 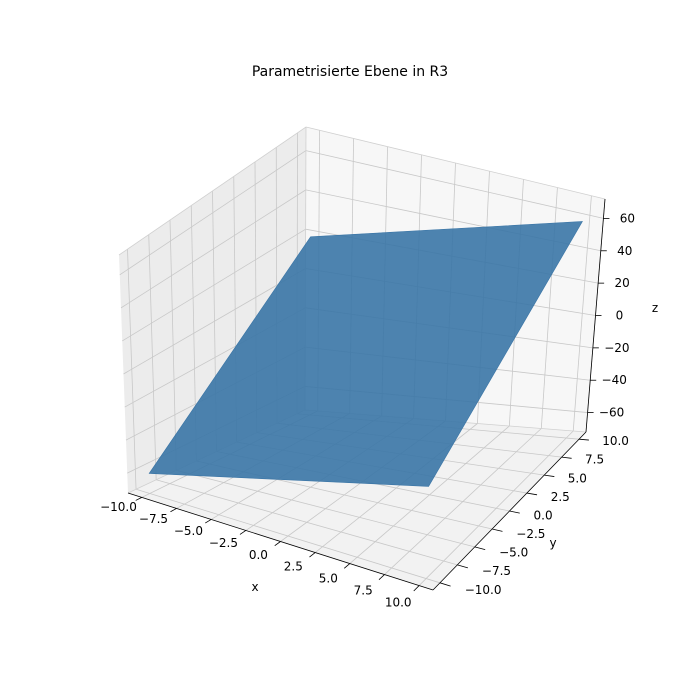 What do you see at coordinates (543, 516) in the screenshot?
I see `y-tick-label: 0.0` at bounding box center [543, 516].